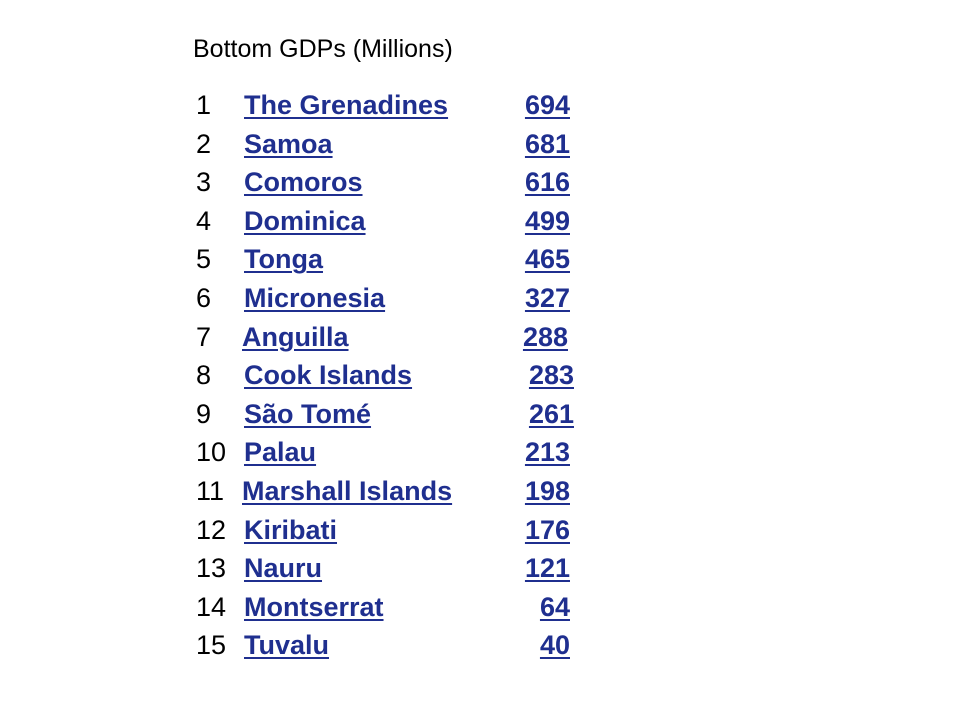  Describe the element at coordinates (204, 220) in the screenshot. I see `rank-number: 4` at that location.